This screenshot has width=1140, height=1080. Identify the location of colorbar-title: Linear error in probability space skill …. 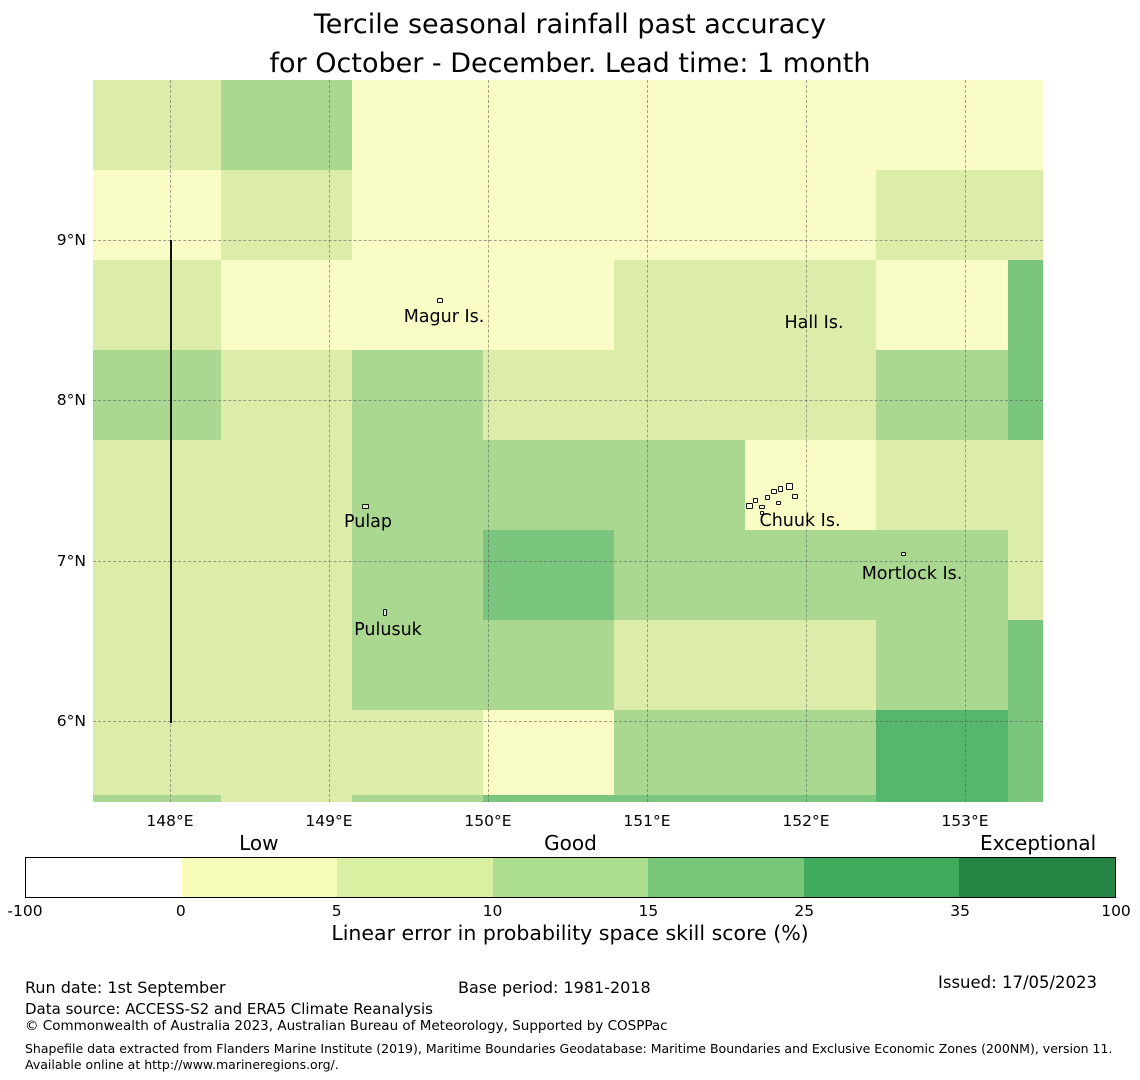
(570, 933).